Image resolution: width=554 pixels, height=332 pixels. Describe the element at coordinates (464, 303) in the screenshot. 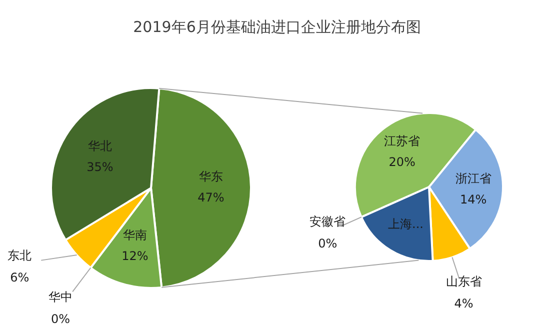

I see `data-label: 4%` at that location.